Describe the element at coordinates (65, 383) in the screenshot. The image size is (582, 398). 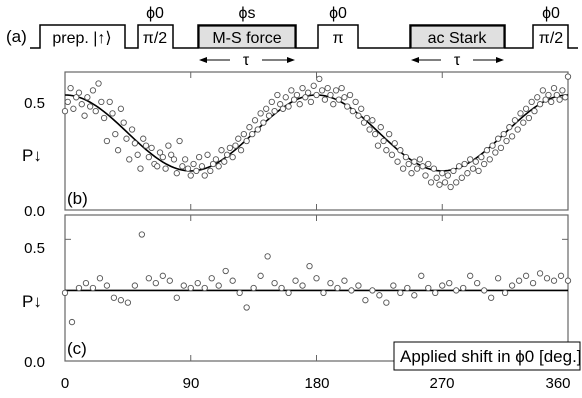
I see `xtick-label-0: 0` at that location.